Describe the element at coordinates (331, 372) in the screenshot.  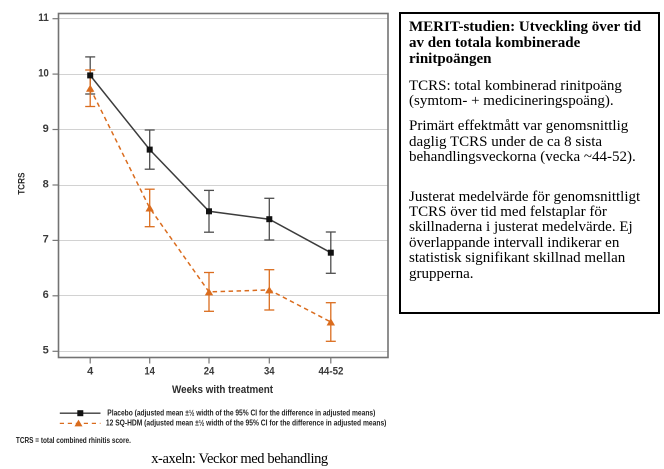
I see `svg-text: 44-52` at that location.